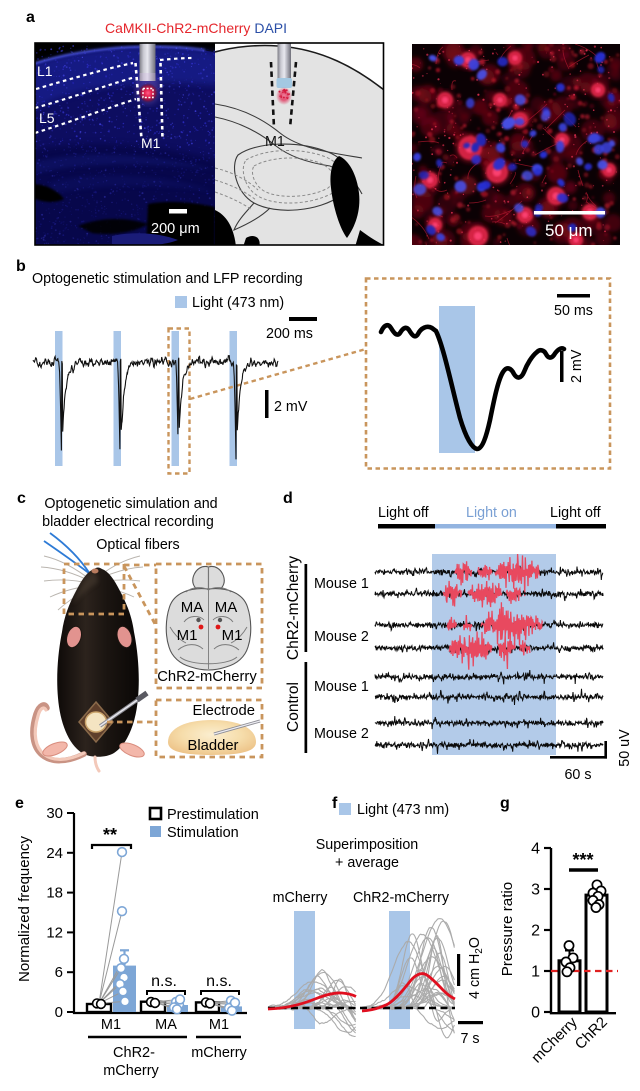 The width and height of the screenshot is (640, 1091). What do you see at coordinates (367, 845) in the screenshot?
I see `svg-text: Superimposition` at bounding box center [367, 845].